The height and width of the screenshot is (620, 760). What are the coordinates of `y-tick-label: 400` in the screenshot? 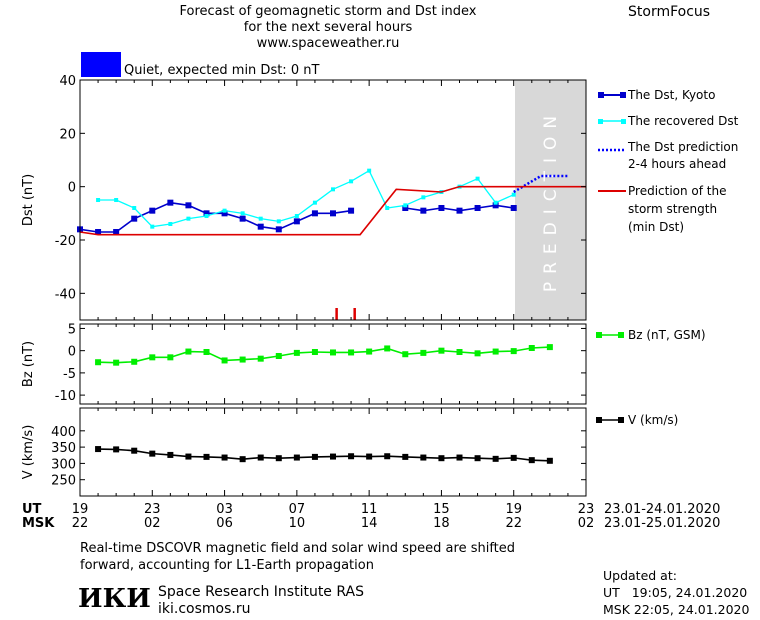 It's located at (63, 432).